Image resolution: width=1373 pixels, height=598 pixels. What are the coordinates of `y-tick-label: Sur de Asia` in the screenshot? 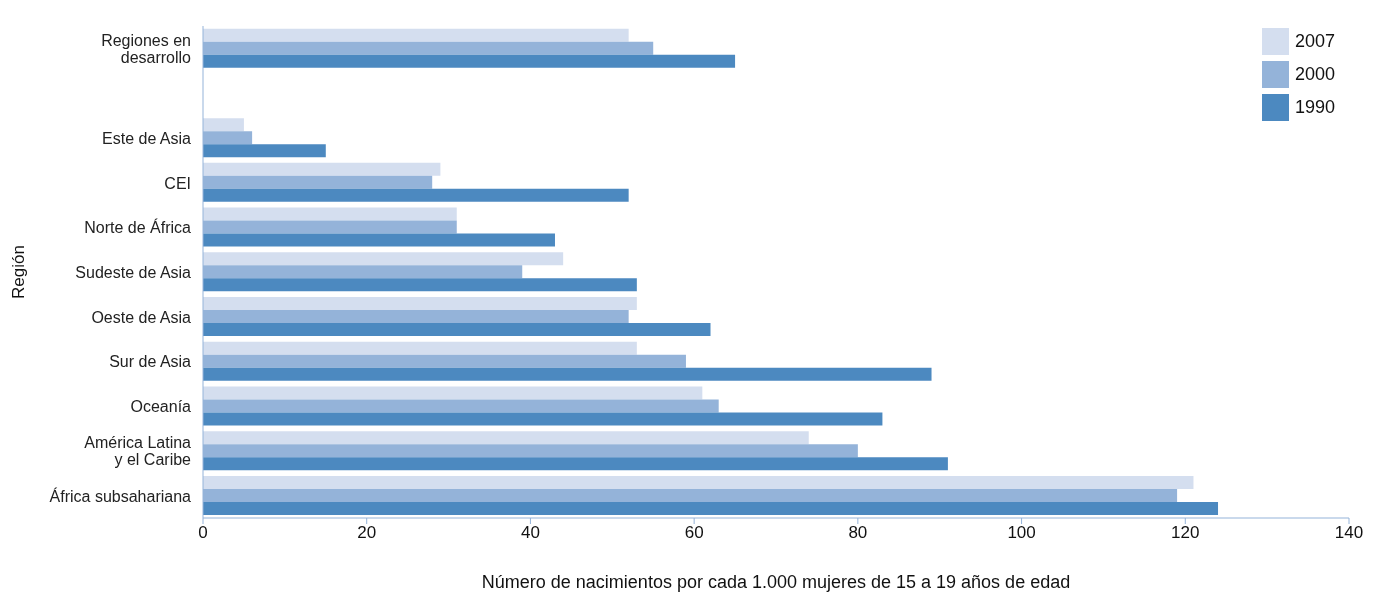 It's located at (150, 361).